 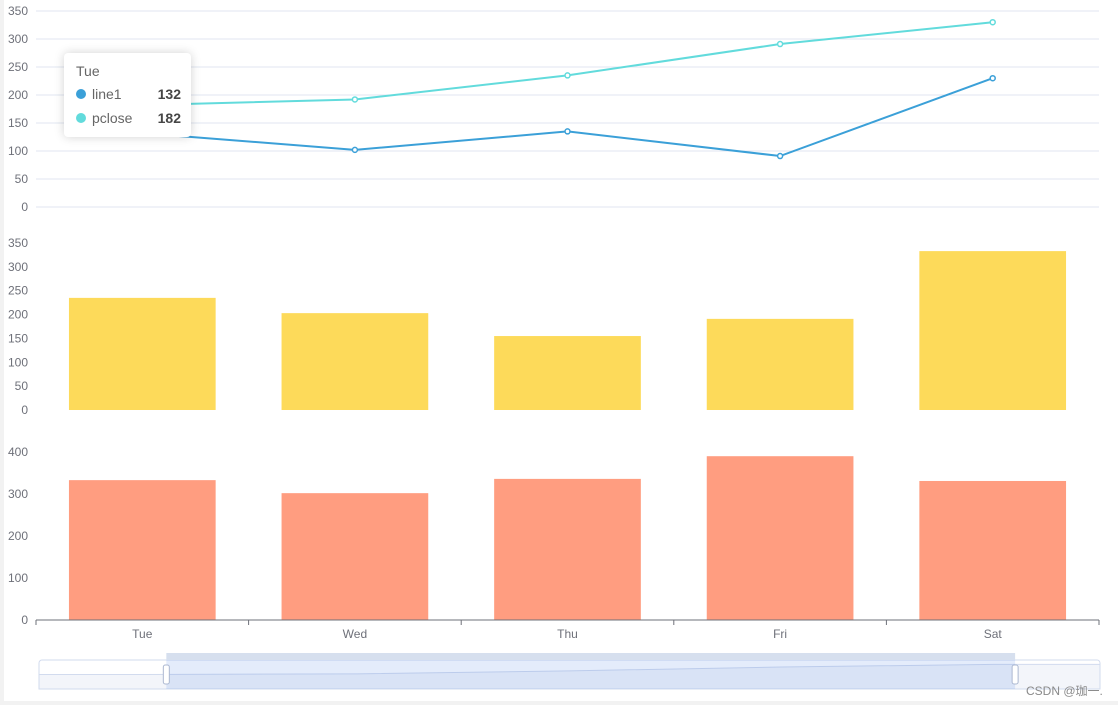 I want to click on tooltip-series-value: 182, so click(x=169, y=118).